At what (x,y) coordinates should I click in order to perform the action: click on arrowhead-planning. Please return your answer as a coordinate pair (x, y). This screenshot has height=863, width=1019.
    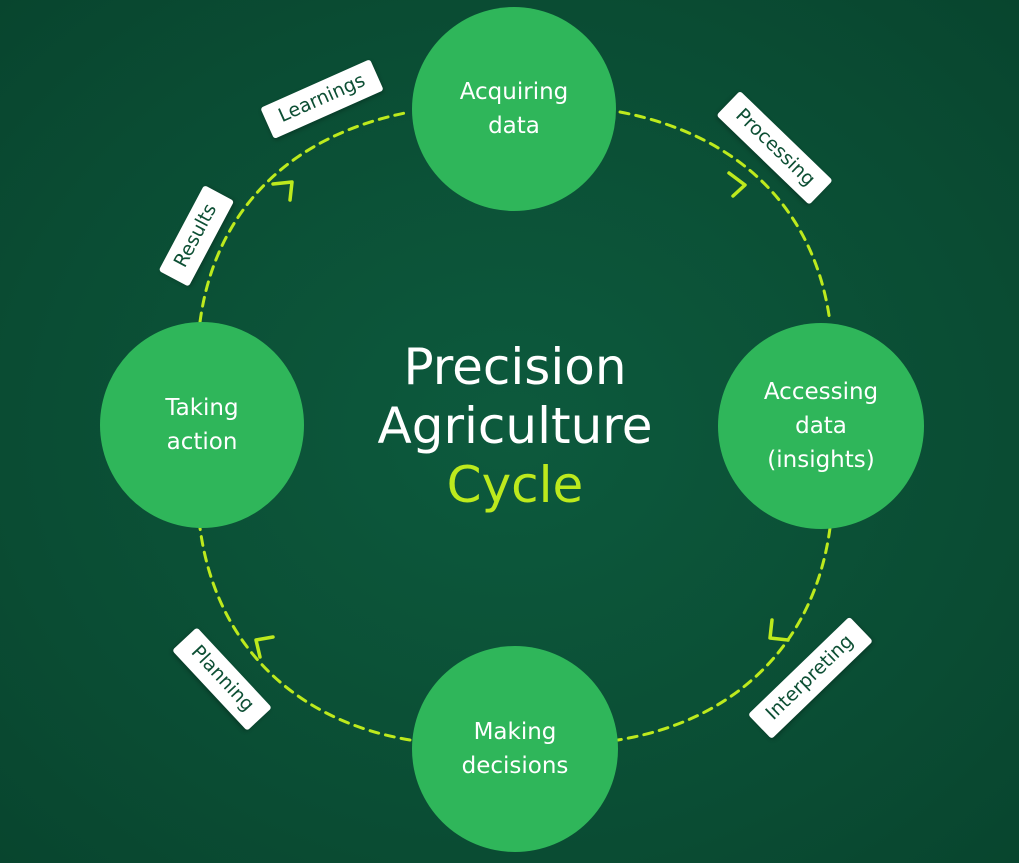
    Looking at the image, I should click on (264, 647).